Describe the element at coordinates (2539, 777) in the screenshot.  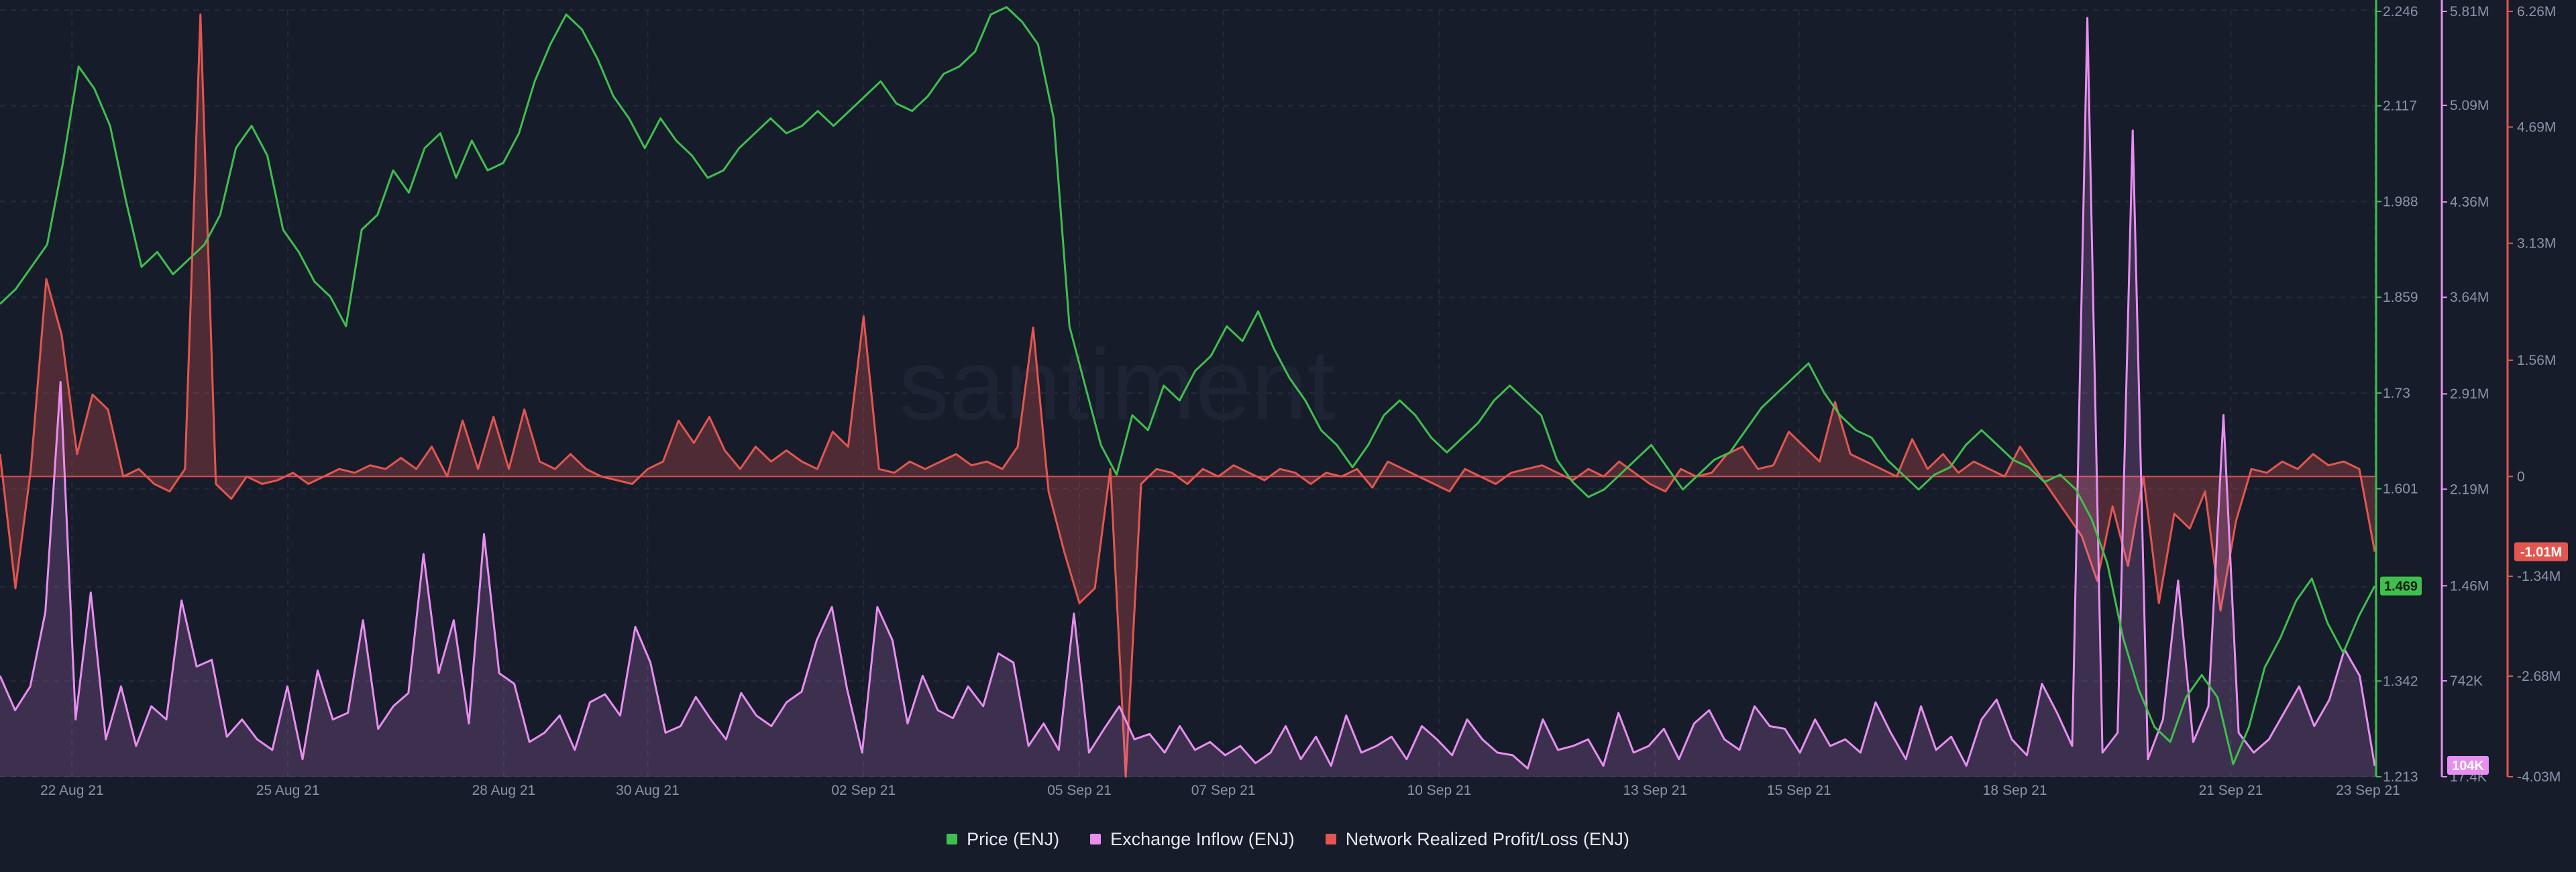
I see `pnl-axis-tick-label: -4.03M` at that location.